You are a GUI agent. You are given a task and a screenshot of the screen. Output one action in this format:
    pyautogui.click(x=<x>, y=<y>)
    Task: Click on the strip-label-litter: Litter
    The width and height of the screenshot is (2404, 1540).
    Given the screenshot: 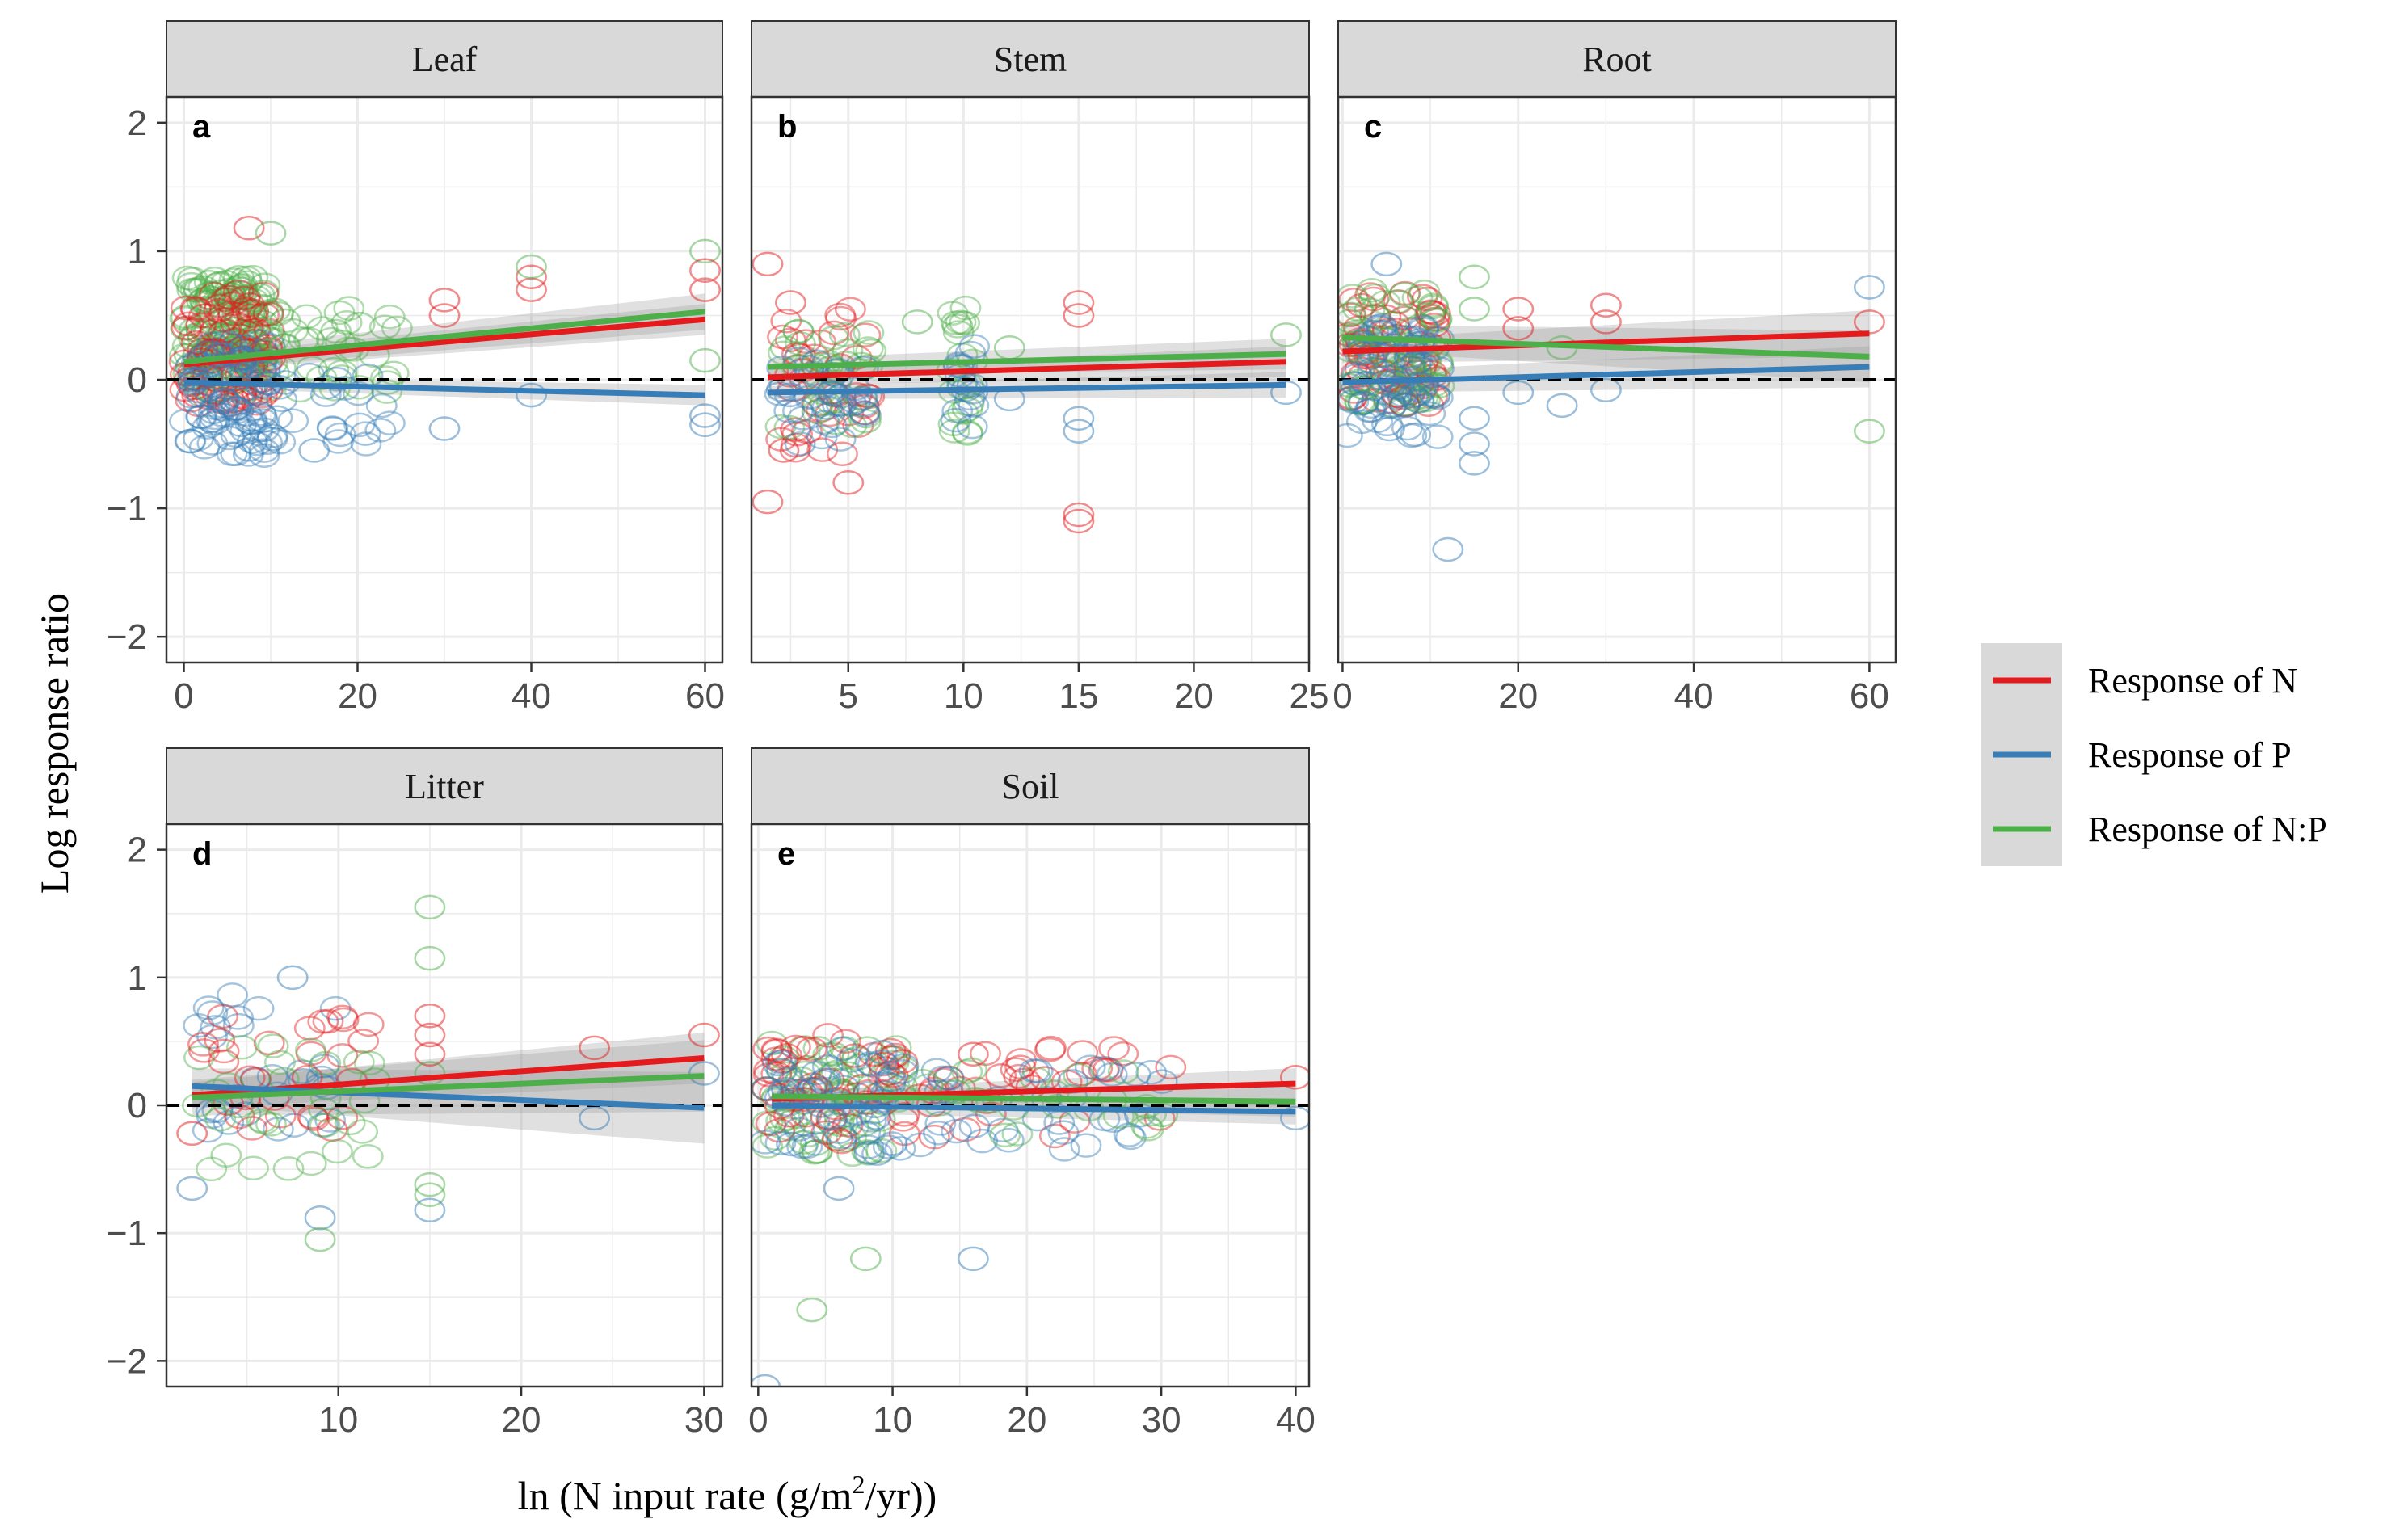 What is the action you would take?
    pyautogui.click(x=444, y=786)
    